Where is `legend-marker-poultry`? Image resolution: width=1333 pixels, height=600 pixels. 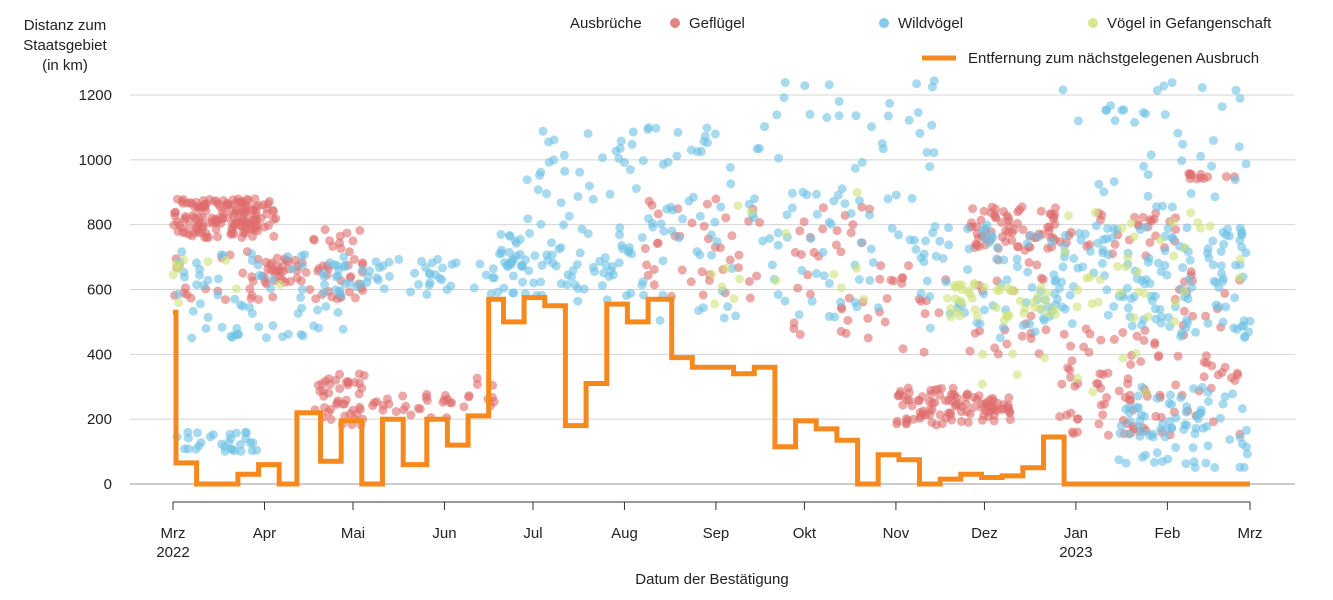 legend-marker-poultry is located at coordinates (675, 23).